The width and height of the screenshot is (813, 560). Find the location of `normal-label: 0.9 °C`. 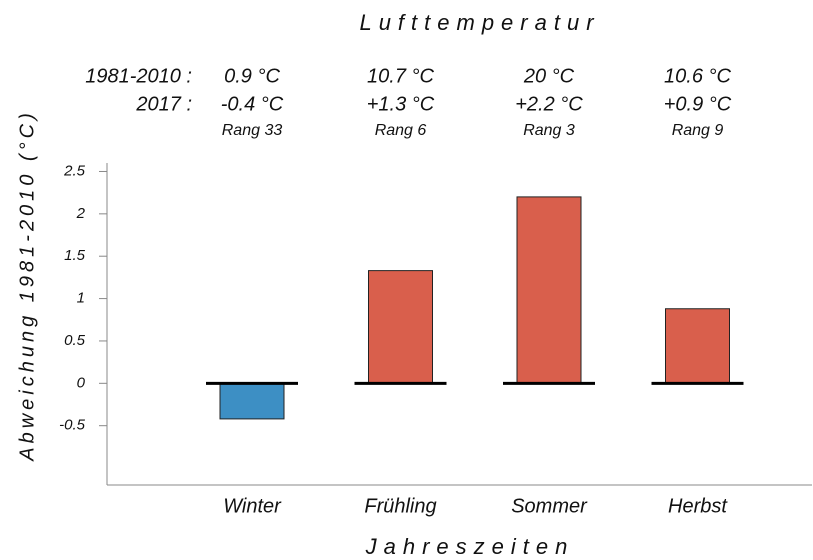

normal-label: 0.9 °C is located at coordinates (252, 76).